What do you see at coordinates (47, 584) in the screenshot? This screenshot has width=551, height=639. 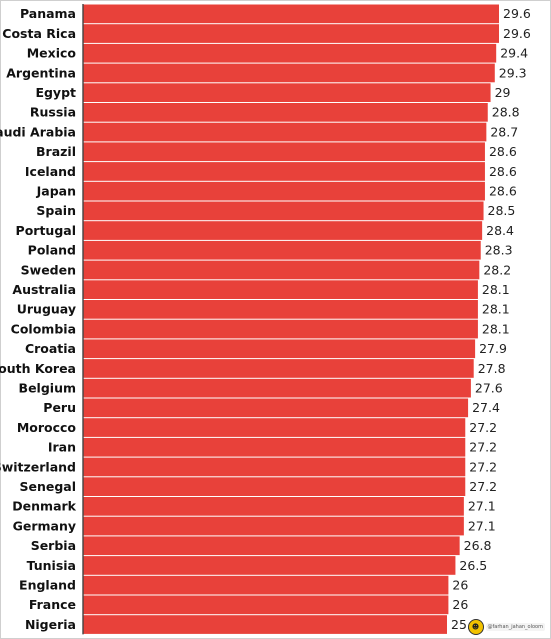 I see `category-label: England` at bounding box center [47, 584].